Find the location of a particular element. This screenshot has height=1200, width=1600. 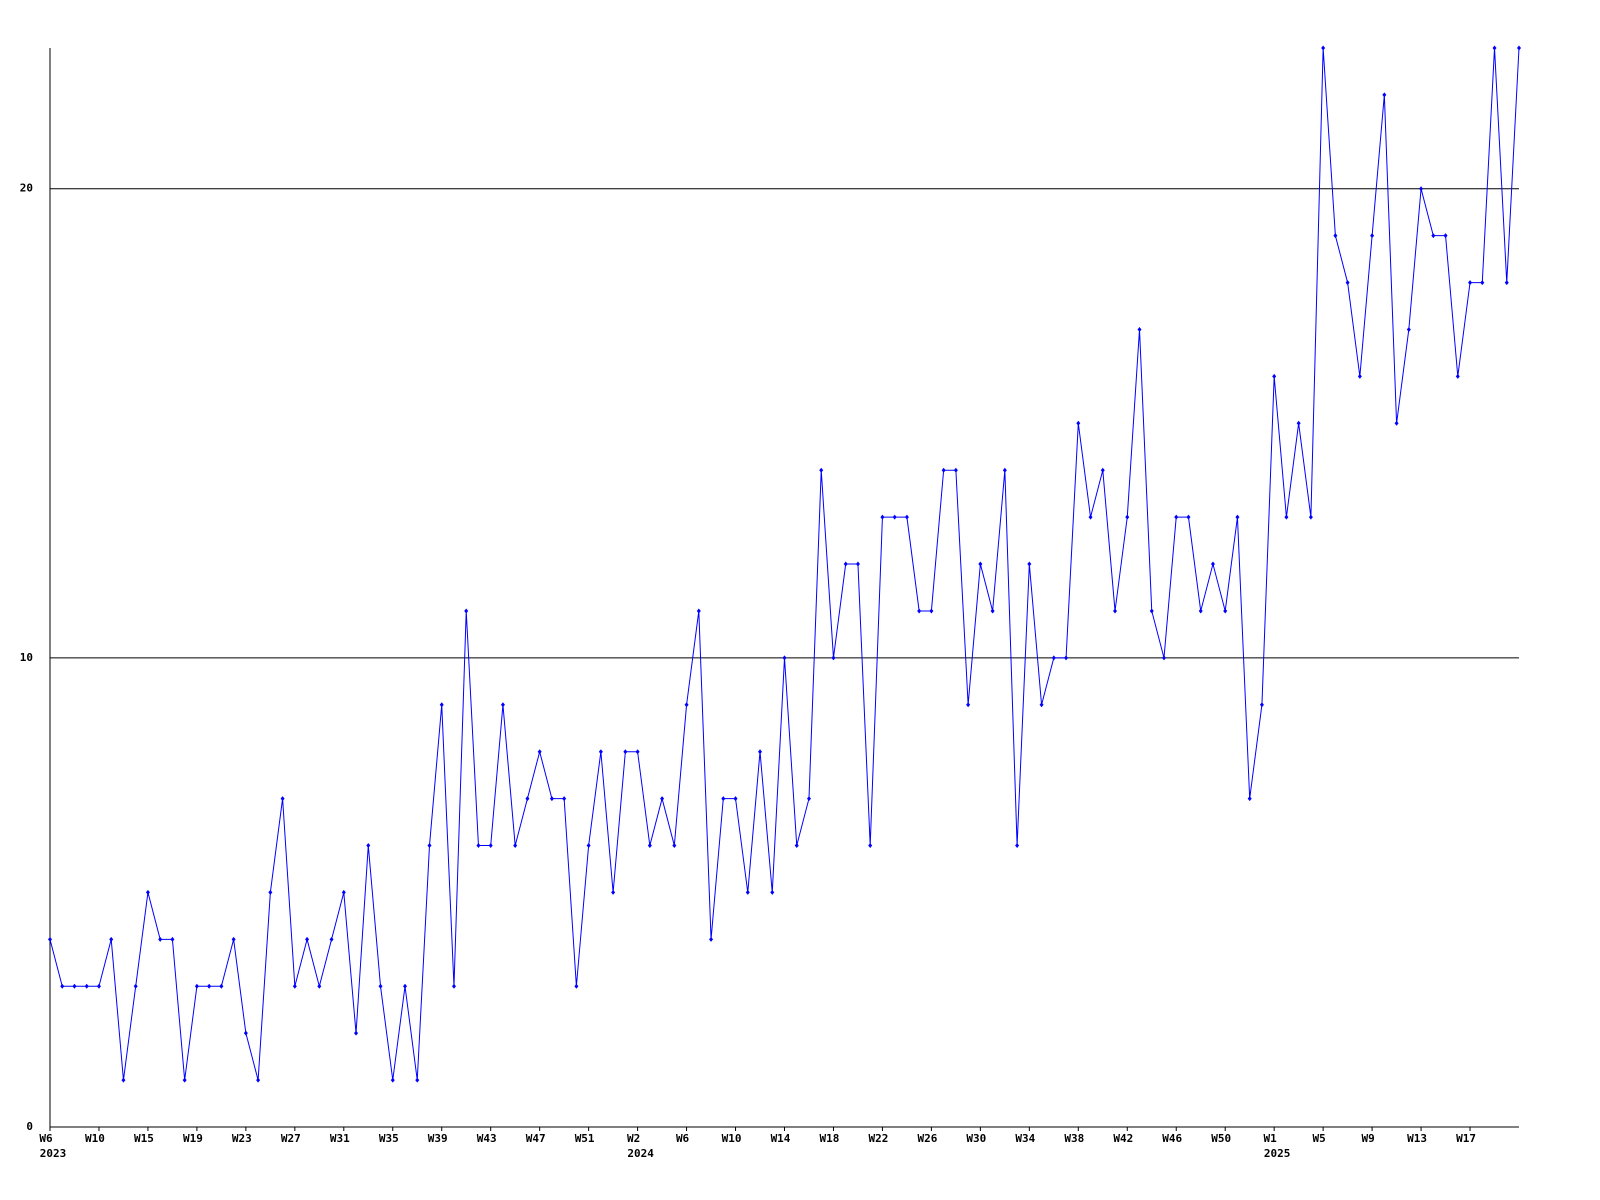

x-tick-label: W34 is located at coordinates (1025, 1138).